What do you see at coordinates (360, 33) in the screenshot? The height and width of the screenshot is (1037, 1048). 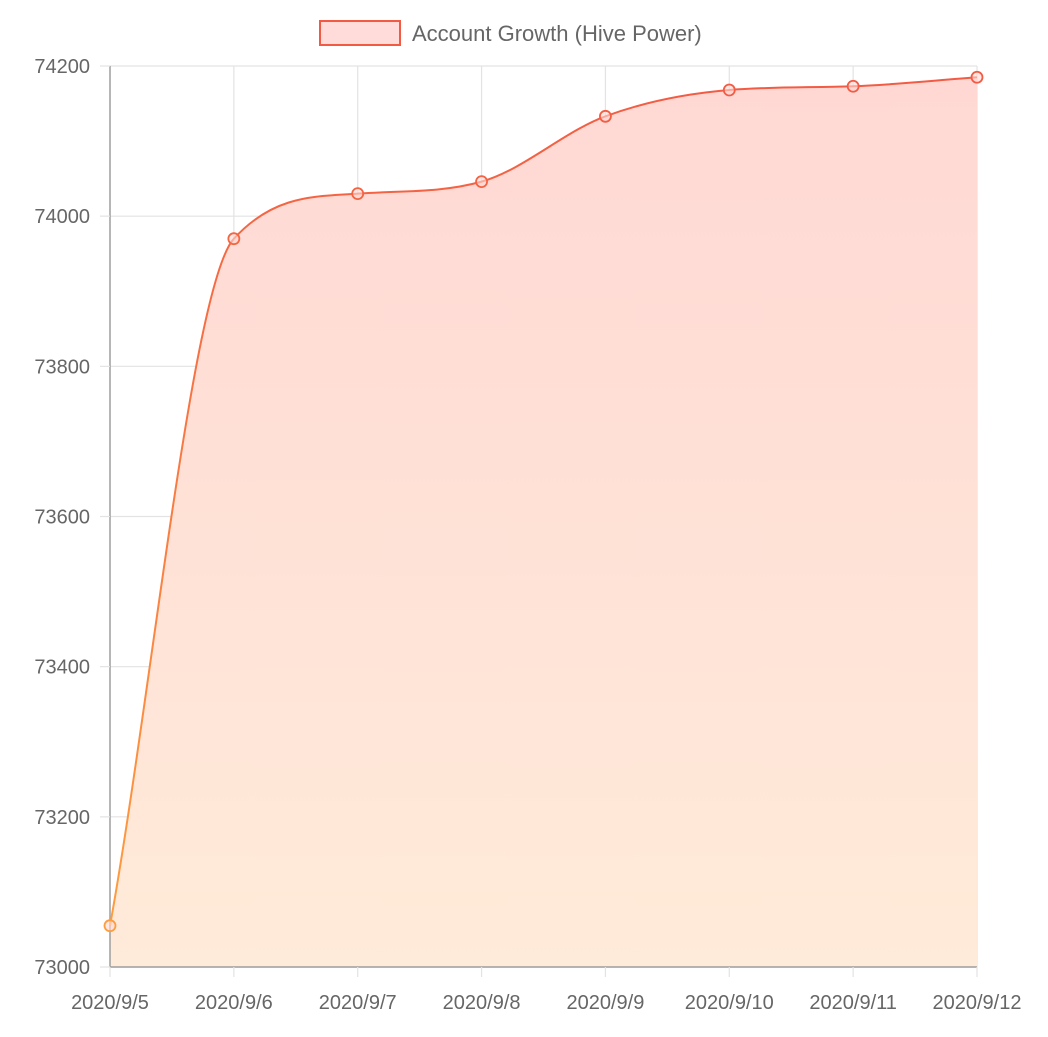 I see `legend-swatch` at bounding box center [360, 33].